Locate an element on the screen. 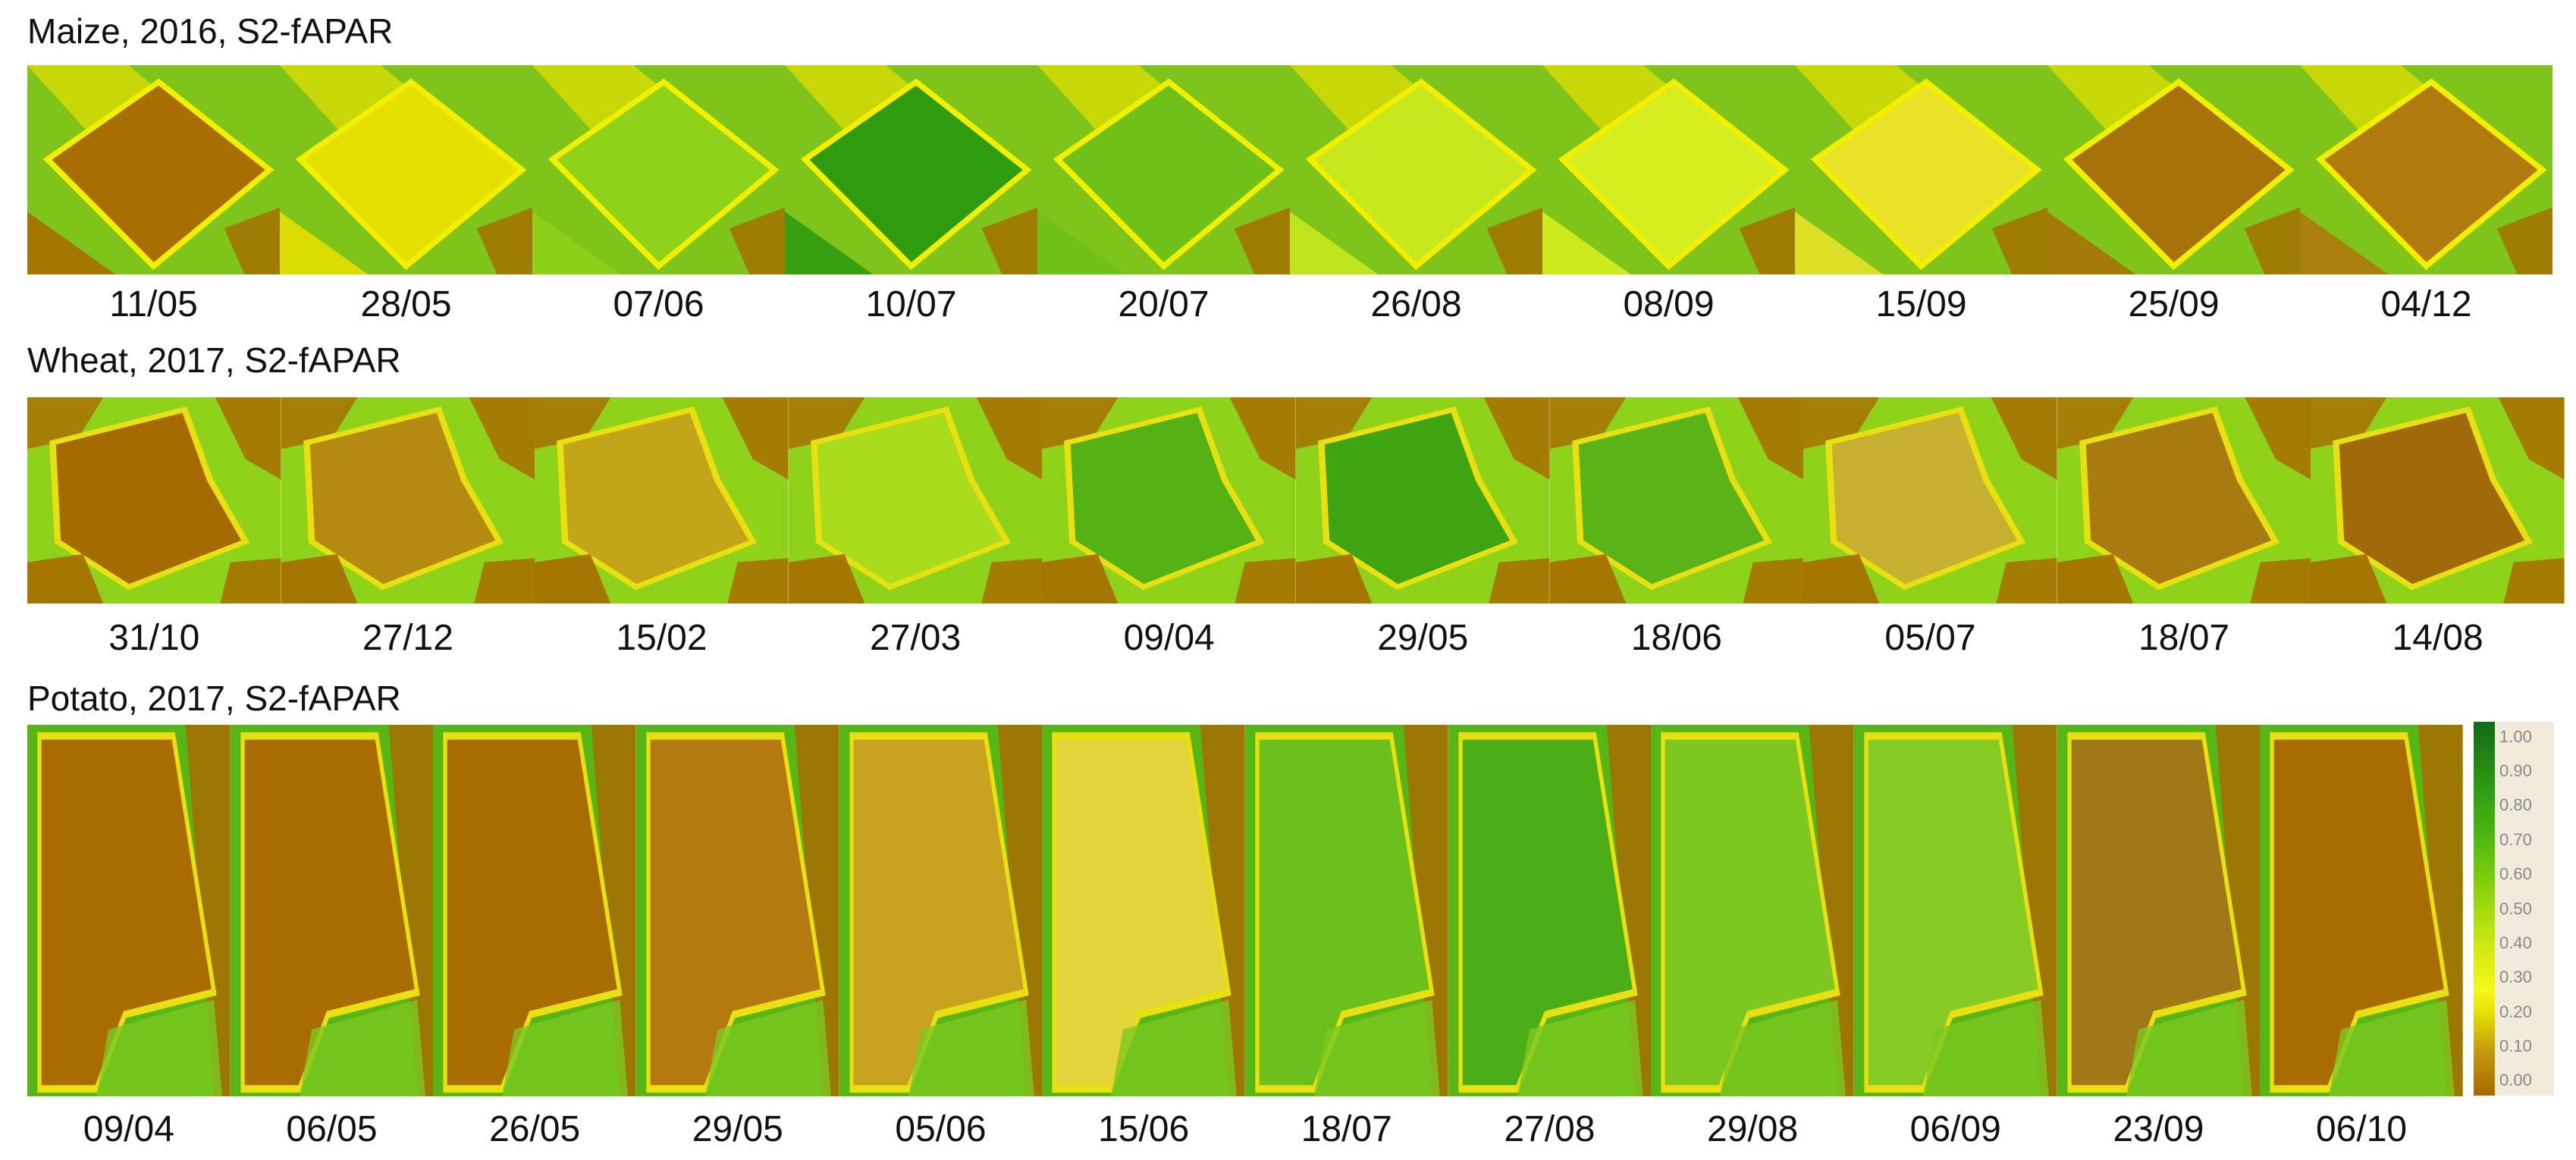  acquisition-date-label: 23/09 is located at coordinates (2158, 1129).